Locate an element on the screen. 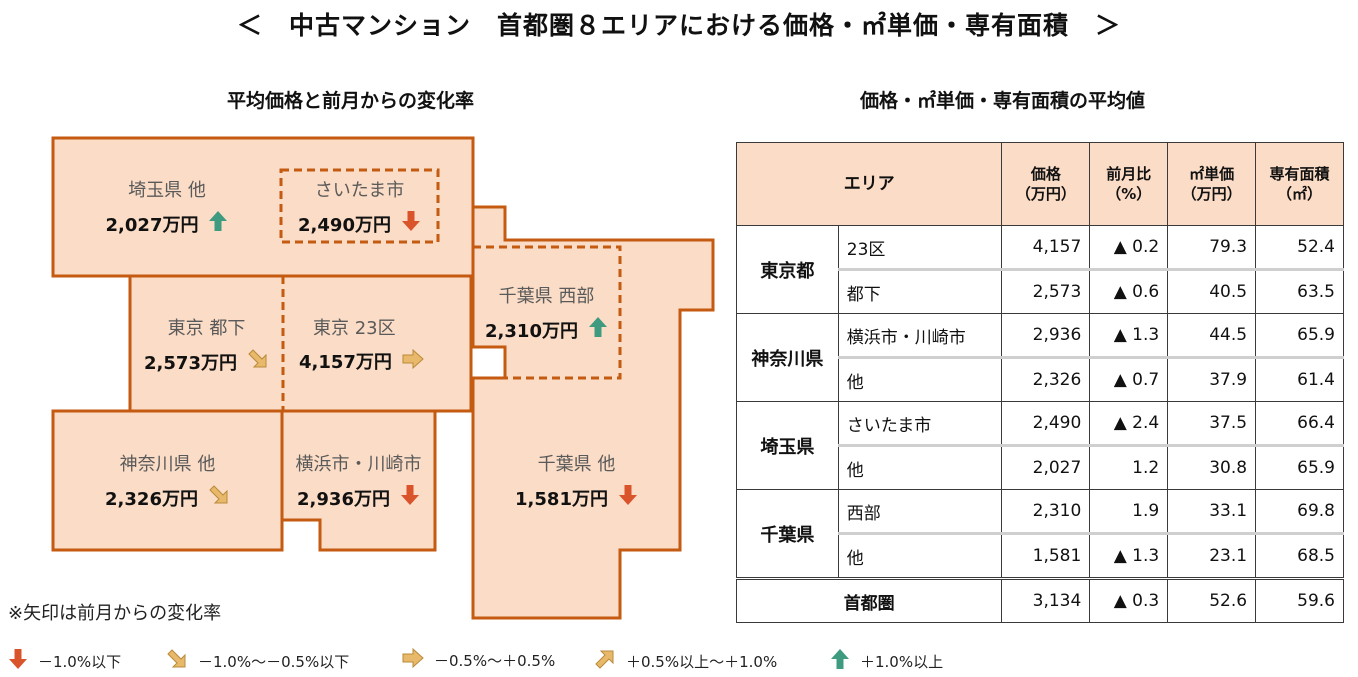 This screenshot has height=677, width=1358. unit-price-cell: 23.1 is located at coordinates (1212, 555).